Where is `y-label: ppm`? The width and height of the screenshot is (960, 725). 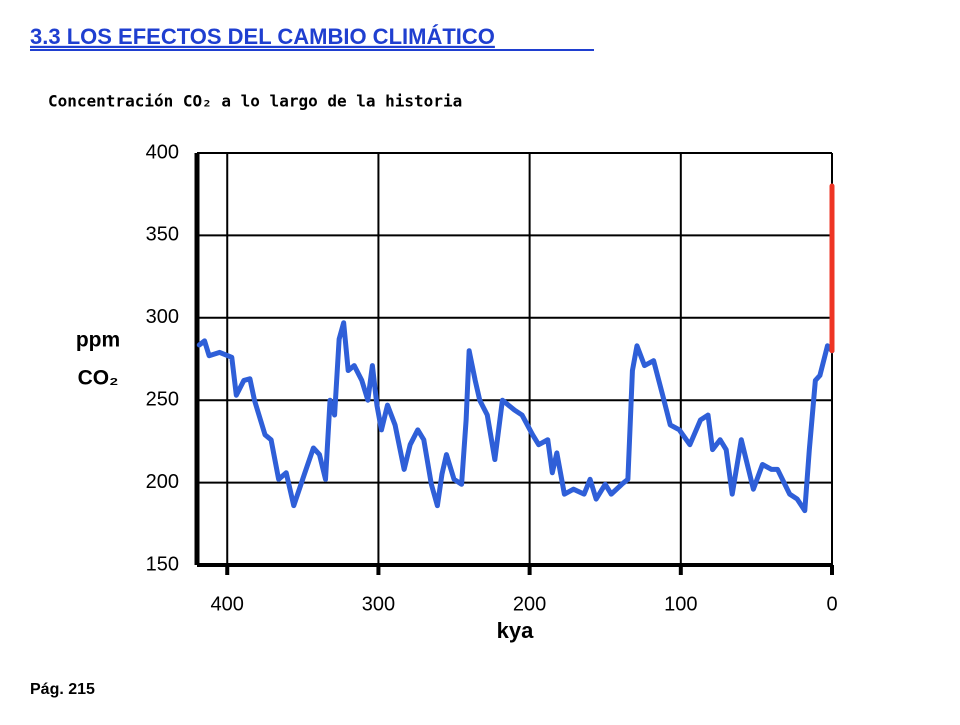 y-label: ppm is located at coordinates (98, 340).